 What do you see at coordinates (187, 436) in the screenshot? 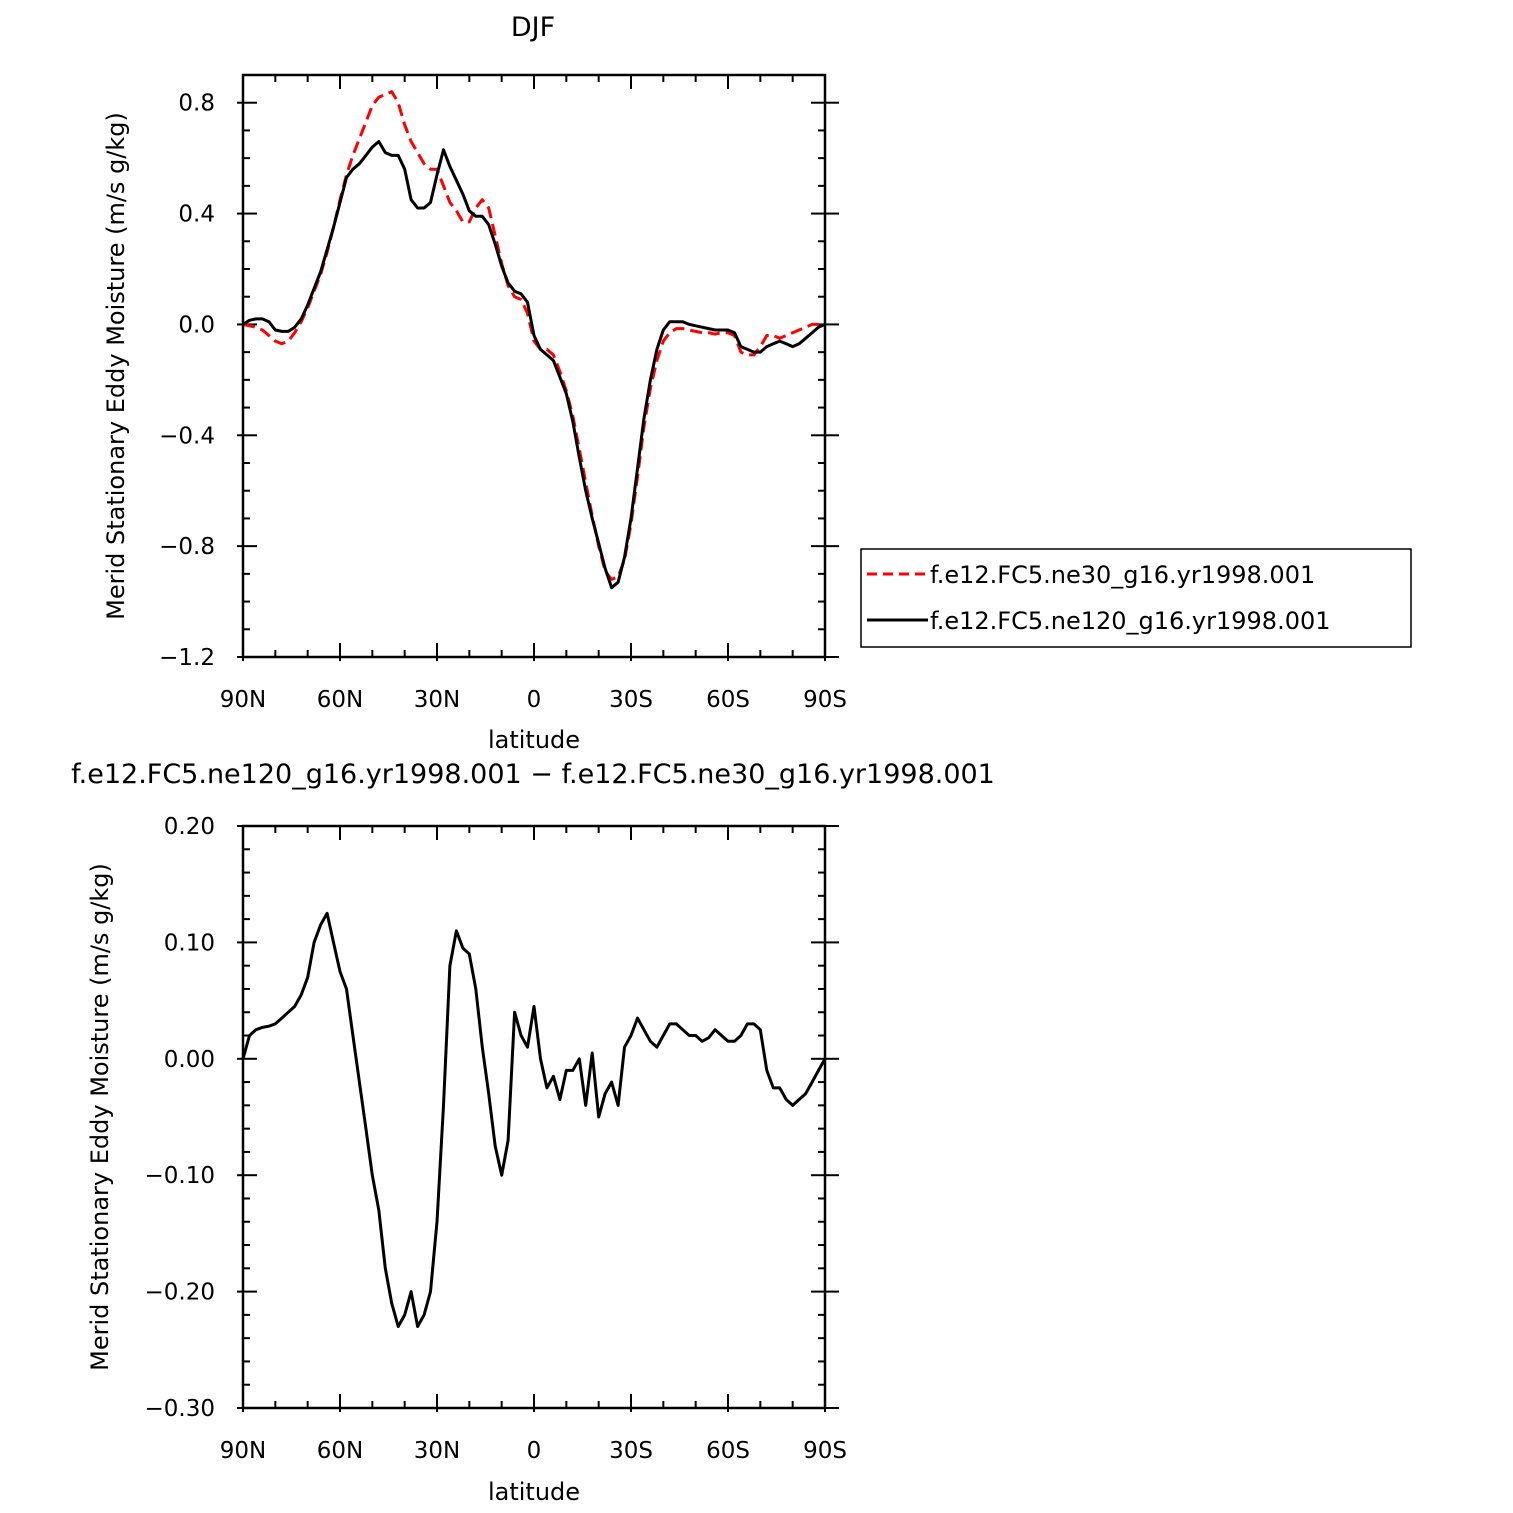
I see `y-tick-label: −0.4` at bounding box center [187, 436].